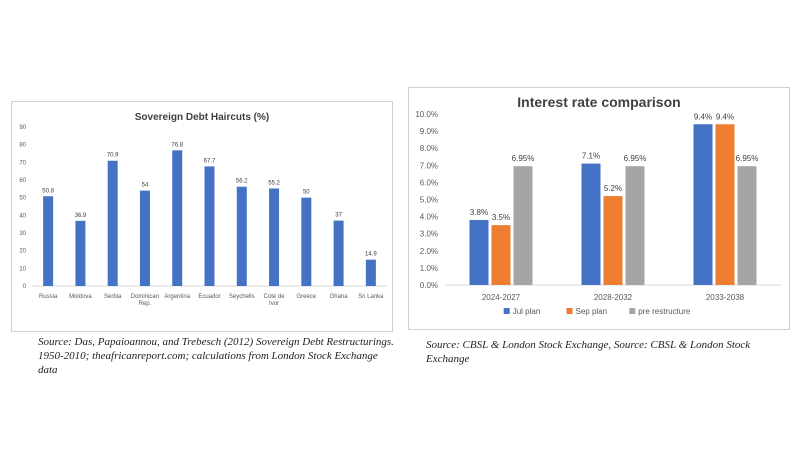  I want to click on bar-value-label: 54, so click(145, 186).